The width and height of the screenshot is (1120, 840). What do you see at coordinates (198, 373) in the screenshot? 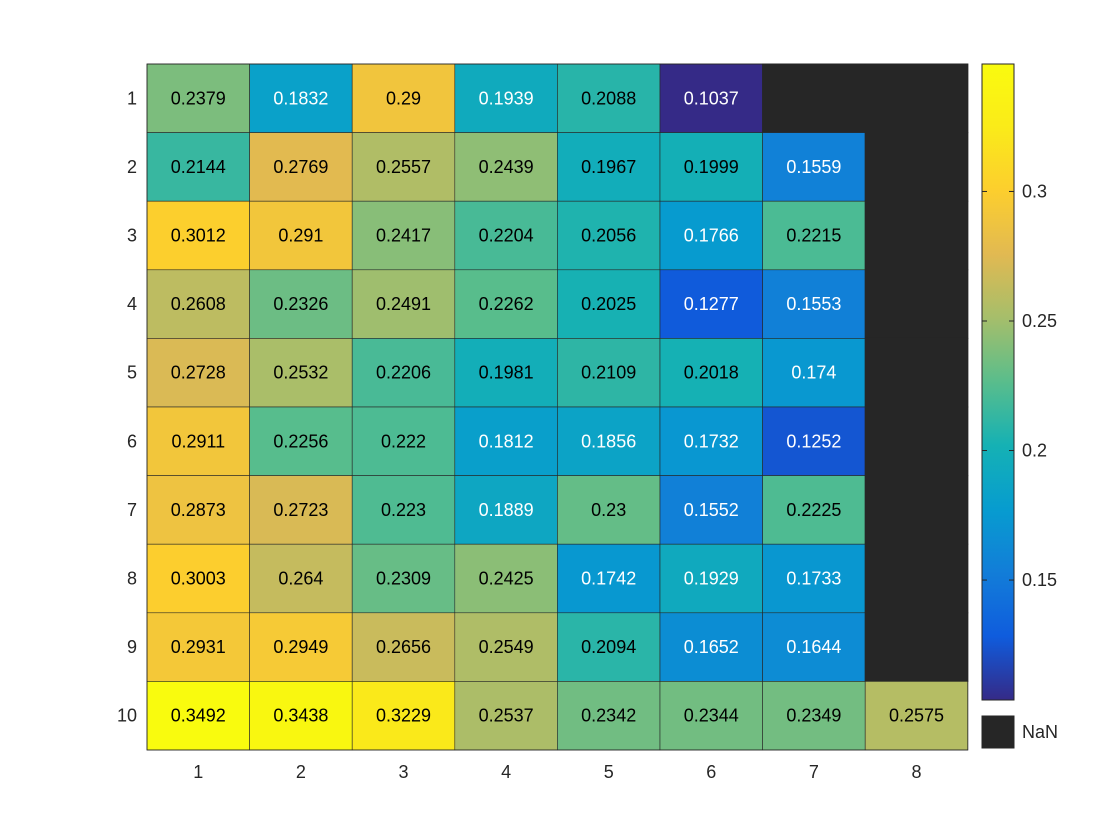
I see `cell-value-label: 0.2728` at bounding box center [198, 373].